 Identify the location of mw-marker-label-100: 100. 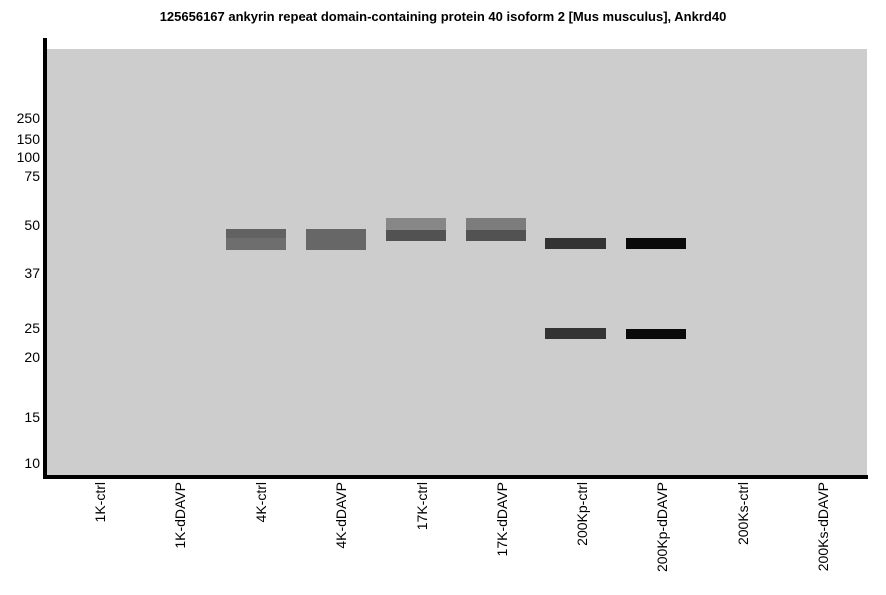
(28, 157).